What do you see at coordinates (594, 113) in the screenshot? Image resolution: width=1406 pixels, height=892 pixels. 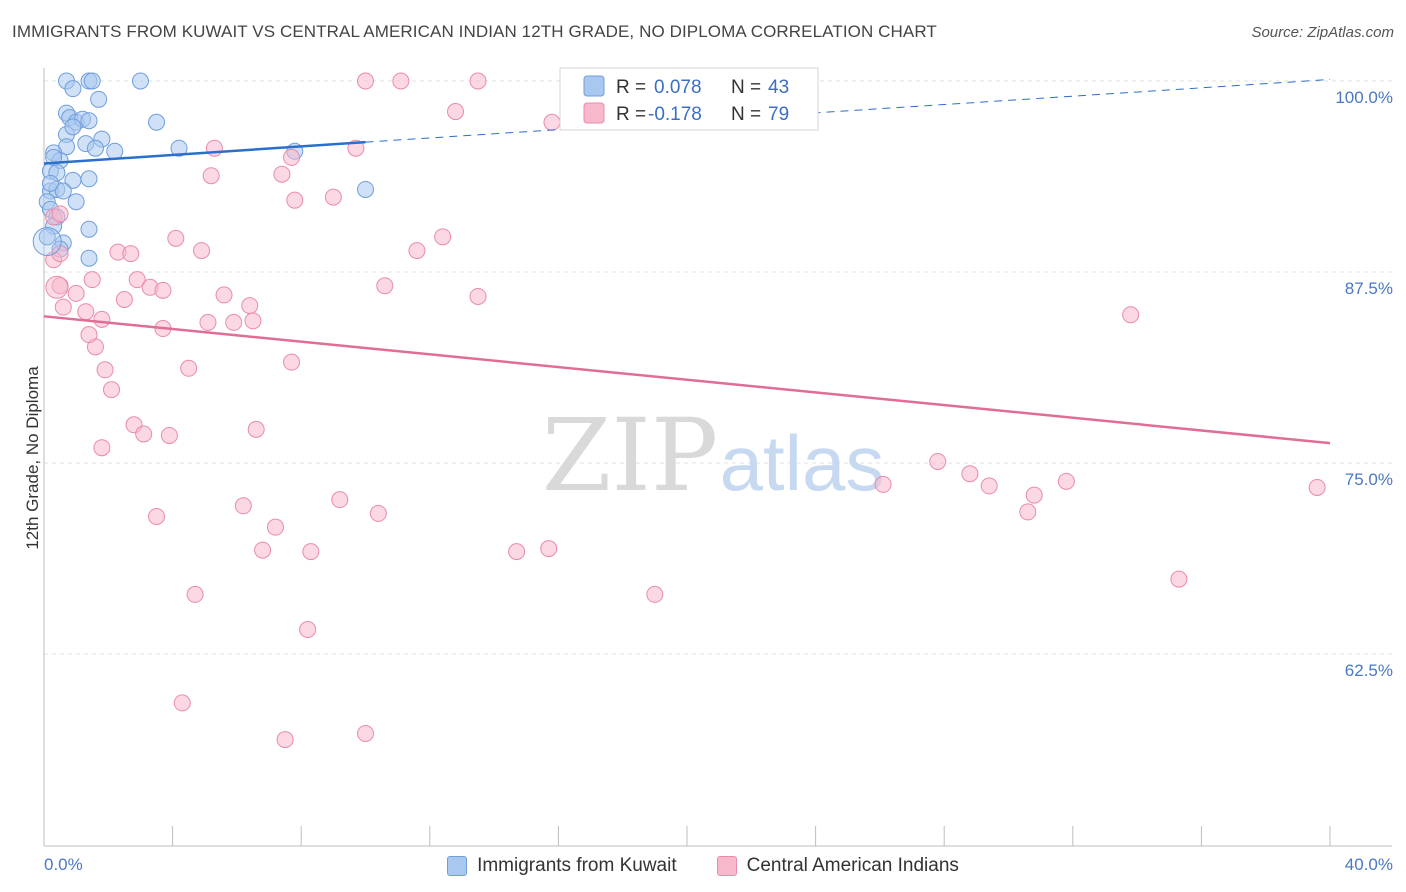 I see `legend-swatch-pink` at bounding box center [594, 113].